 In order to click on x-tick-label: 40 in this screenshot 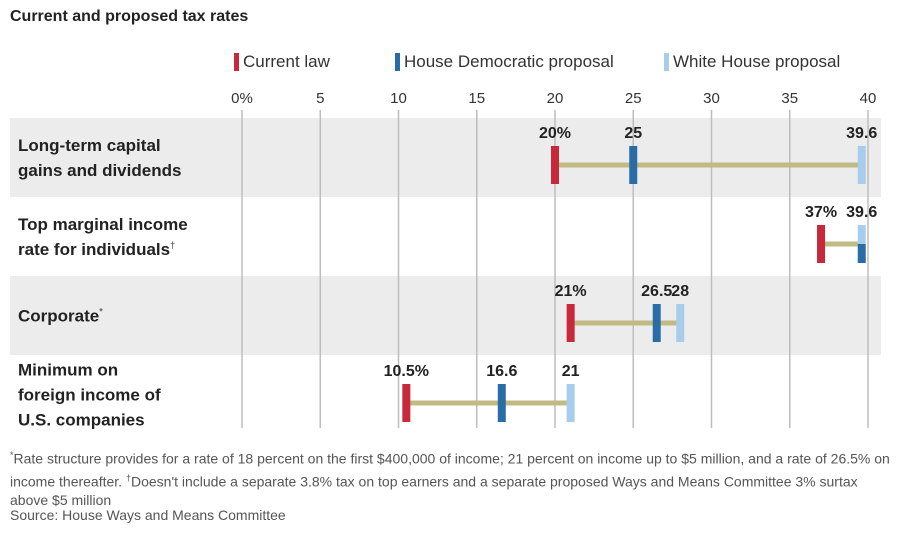, I will do `click(868, 98)`.